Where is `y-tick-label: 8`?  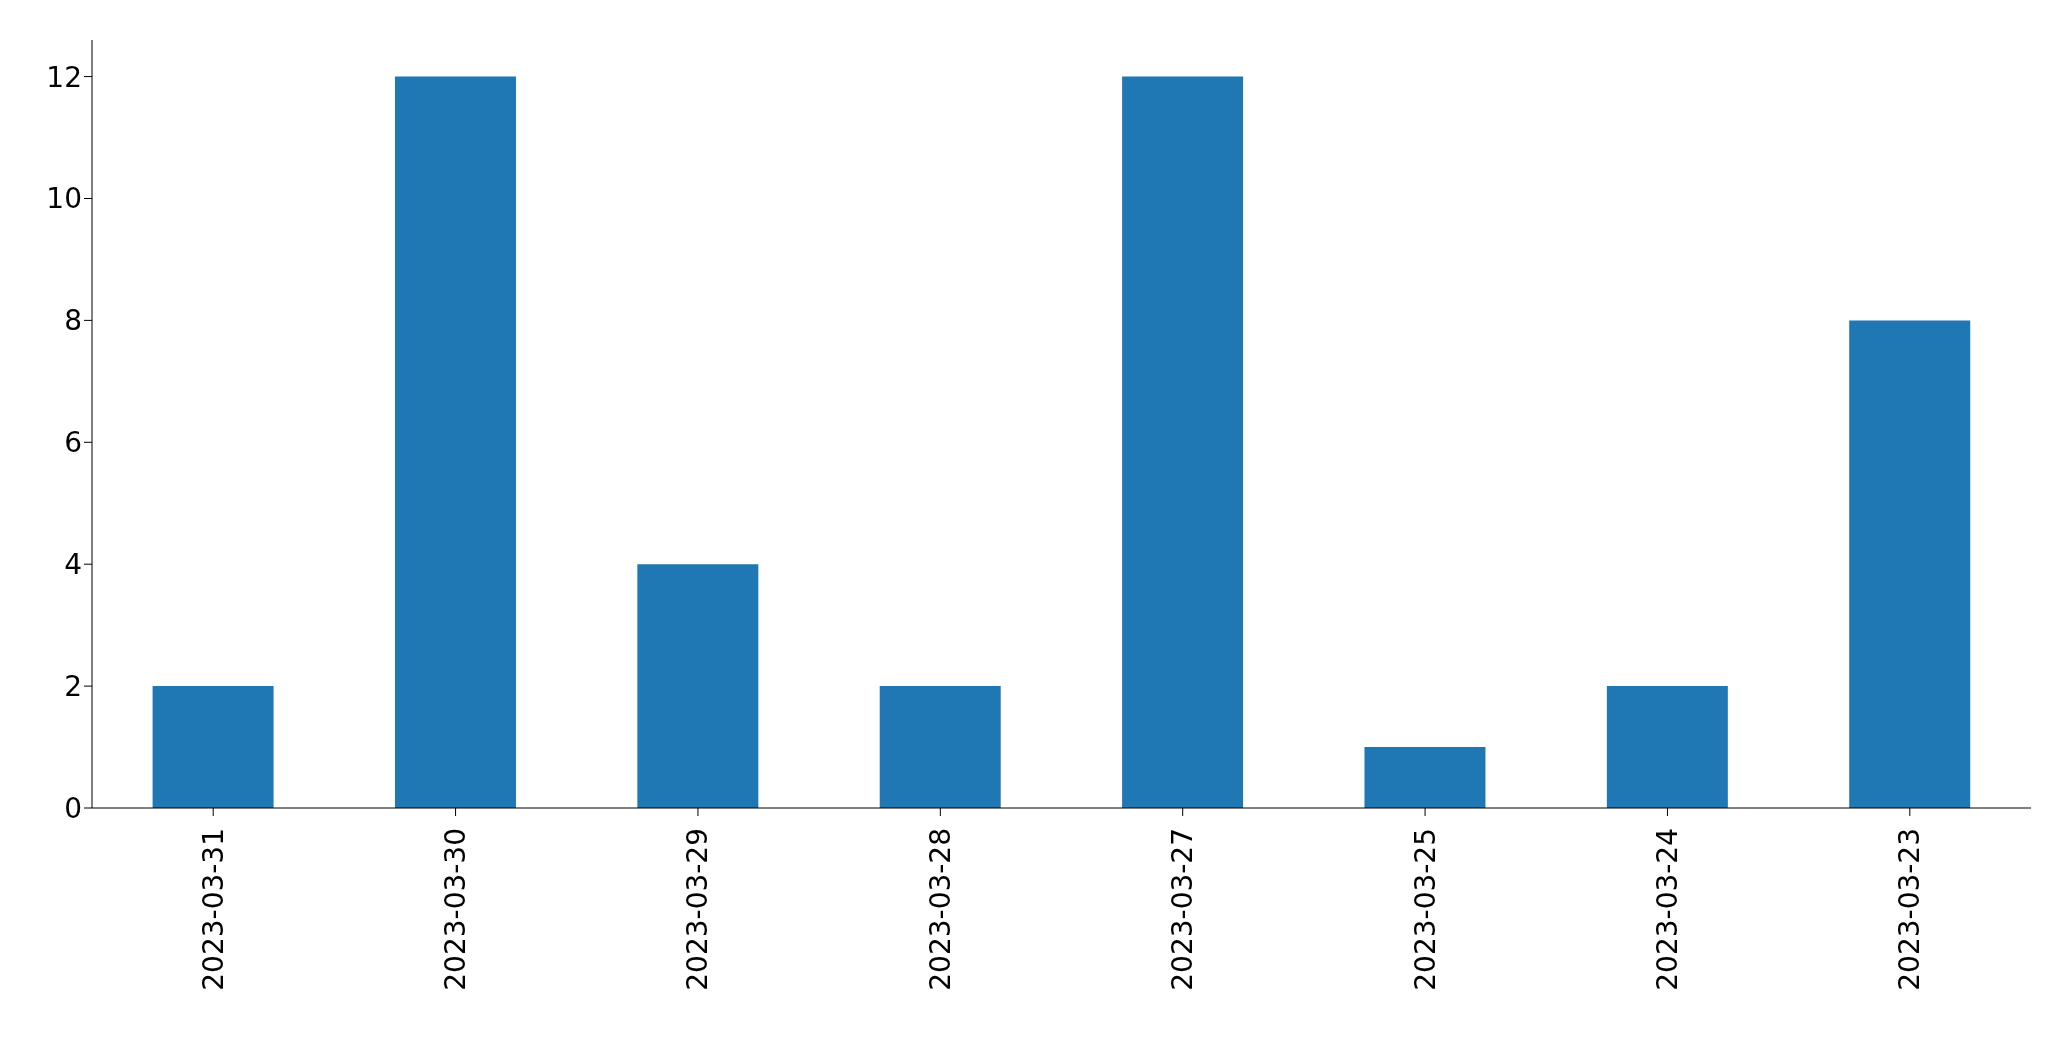
y-tick-label: 8 is located at coordinates (73, 321).